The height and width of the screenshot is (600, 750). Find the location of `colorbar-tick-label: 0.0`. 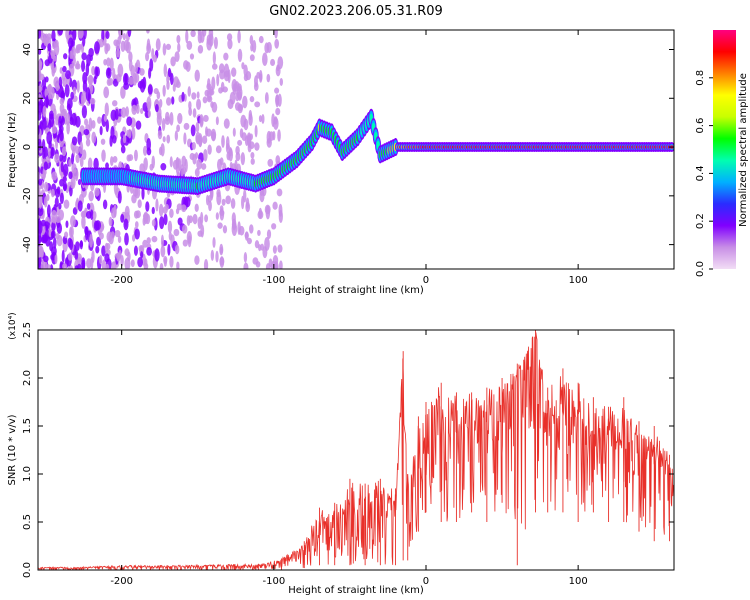

colorbar-tick-label: 0.0 is located at coordinates (700, 269).